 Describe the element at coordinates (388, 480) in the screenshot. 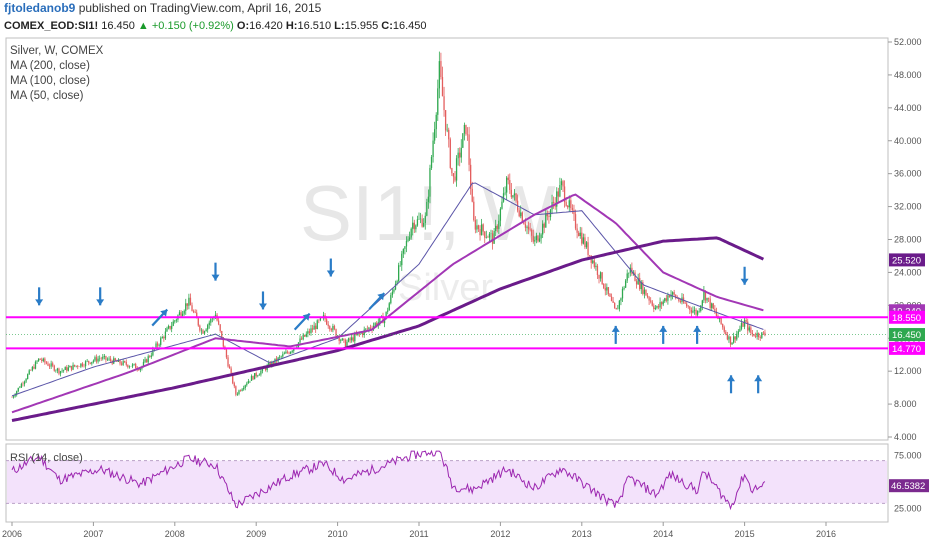

I see `rsi-line` at that location.